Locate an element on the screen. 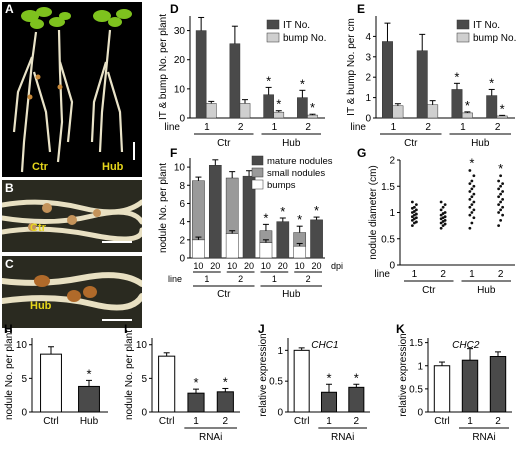 This screenshot has width=520, height=450. legend-label: bump No. is located at coordinates (304, 38).